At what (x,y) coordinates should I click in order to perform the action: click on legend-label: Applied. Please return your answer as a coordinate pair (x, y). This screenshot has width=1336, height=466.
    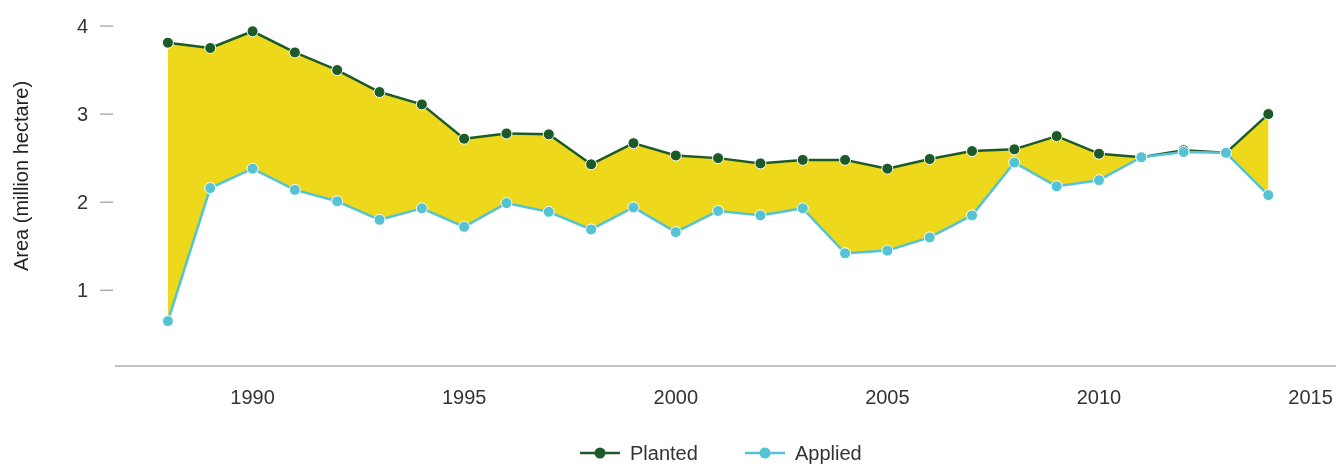
    Looking at the image, I should click on (828, 453).